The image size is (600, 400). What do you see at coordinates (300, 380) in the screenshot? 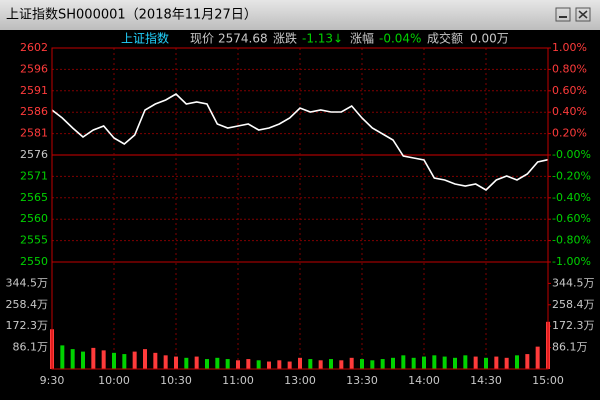
I see `x-tick-label: 13:00` at bounding box center [300, 380].